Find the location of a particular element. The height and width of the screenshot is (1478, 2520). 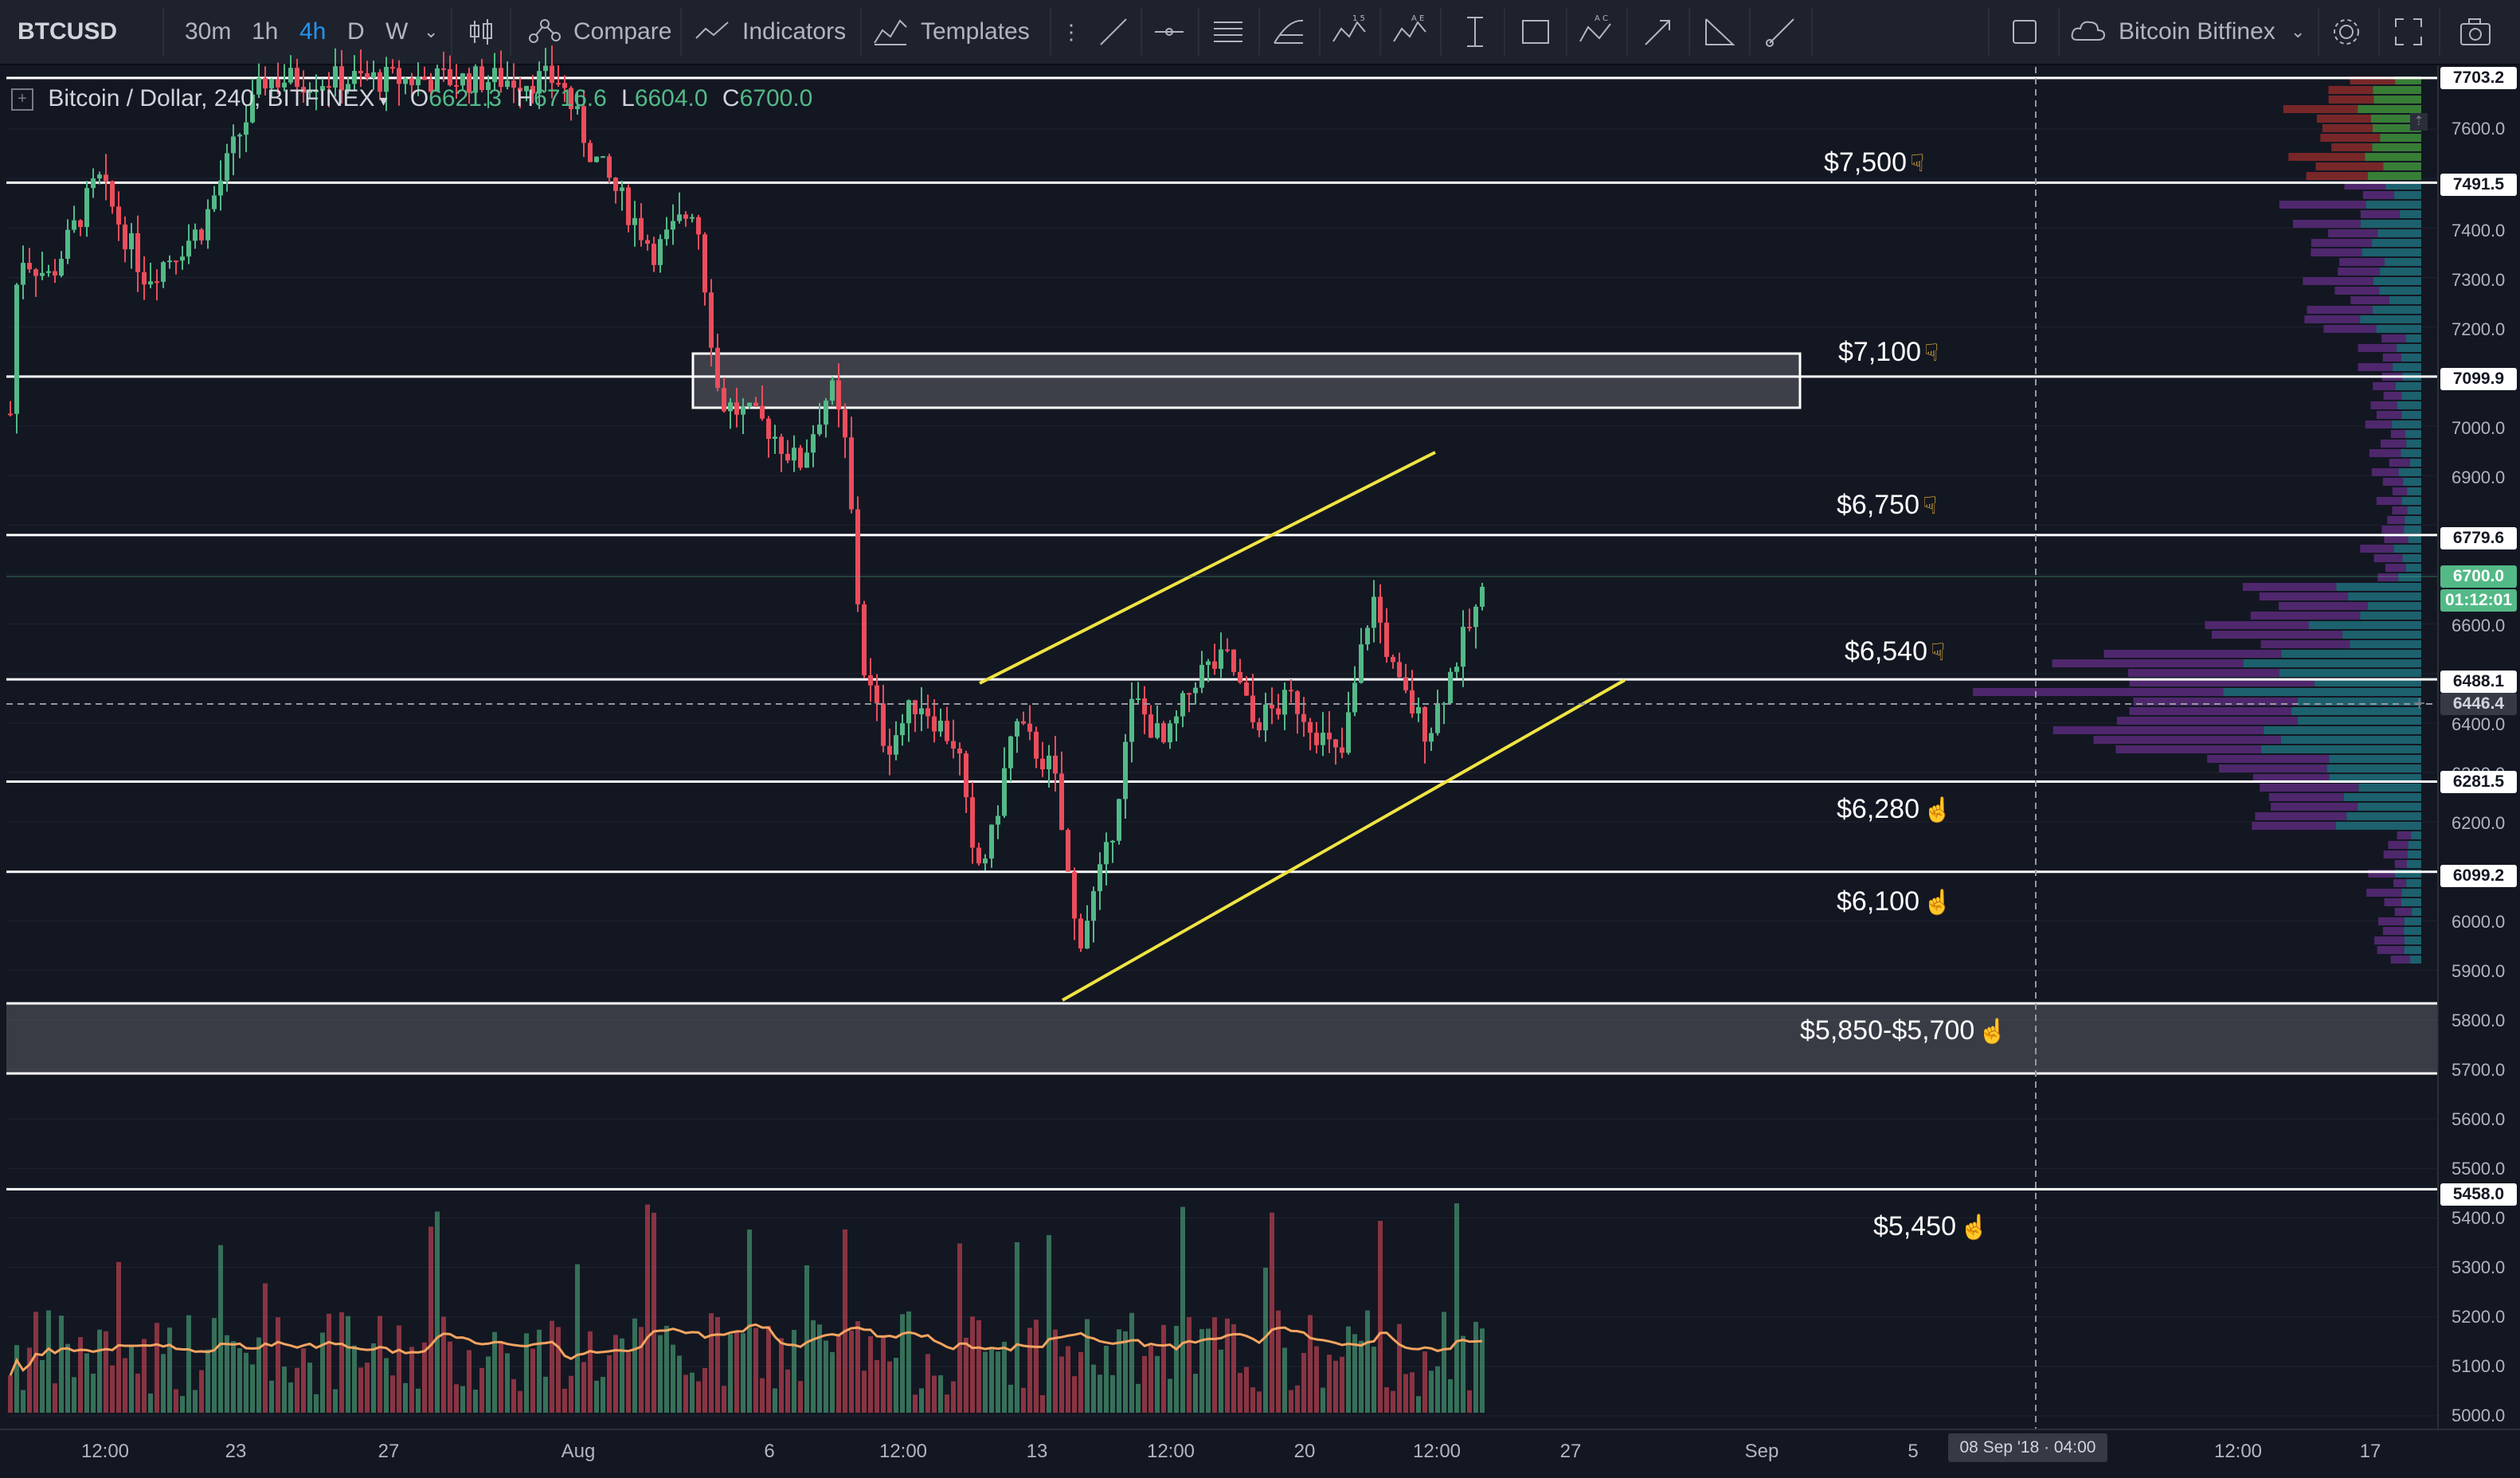

indicators-button: Indicators is located at coordinates (794, 31).